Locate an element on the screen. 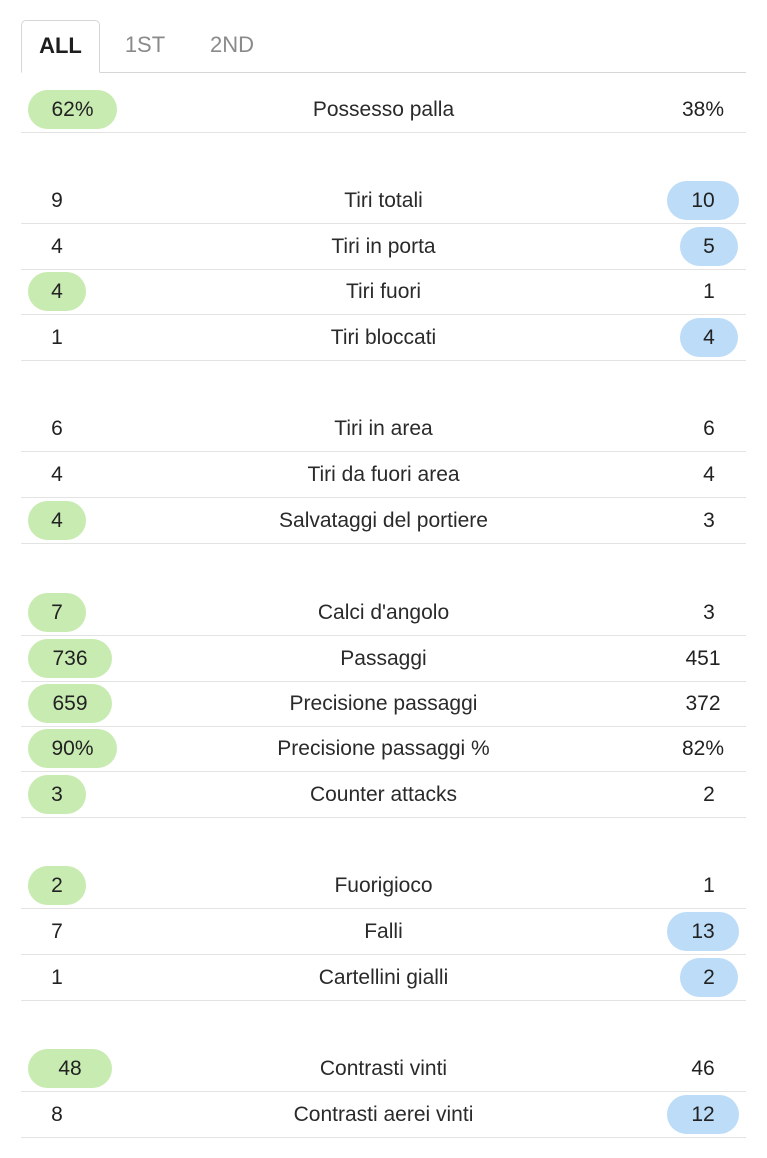 The image size is (767, 1158). stat-label: Cartellini gialli is located at coordinates (383, 977).